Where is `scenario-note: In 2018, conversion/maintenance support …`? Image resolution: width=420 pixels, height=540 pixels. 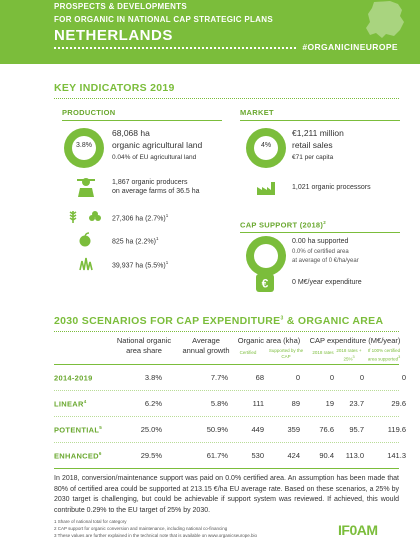 scenario-note: In 2018, conversion/maintenance support … is located at coordinates (226, 494).